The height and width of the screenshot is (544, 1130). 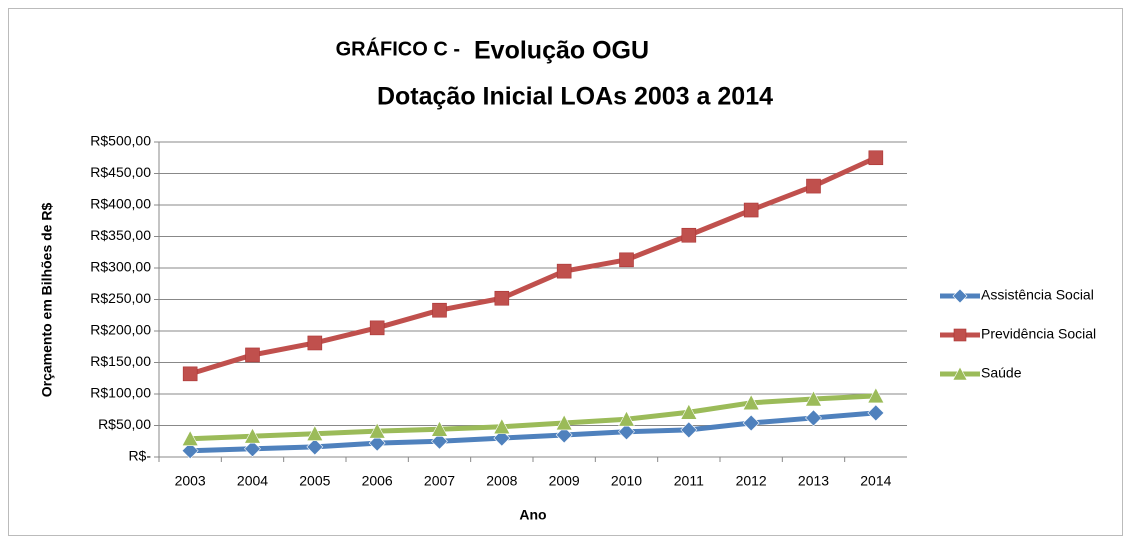 What do you see at coordinates (47, 300) in the screenshot?
I see `y-axis-label: Orçamento em Bilhões de R$` at bounding box center [47, 300].